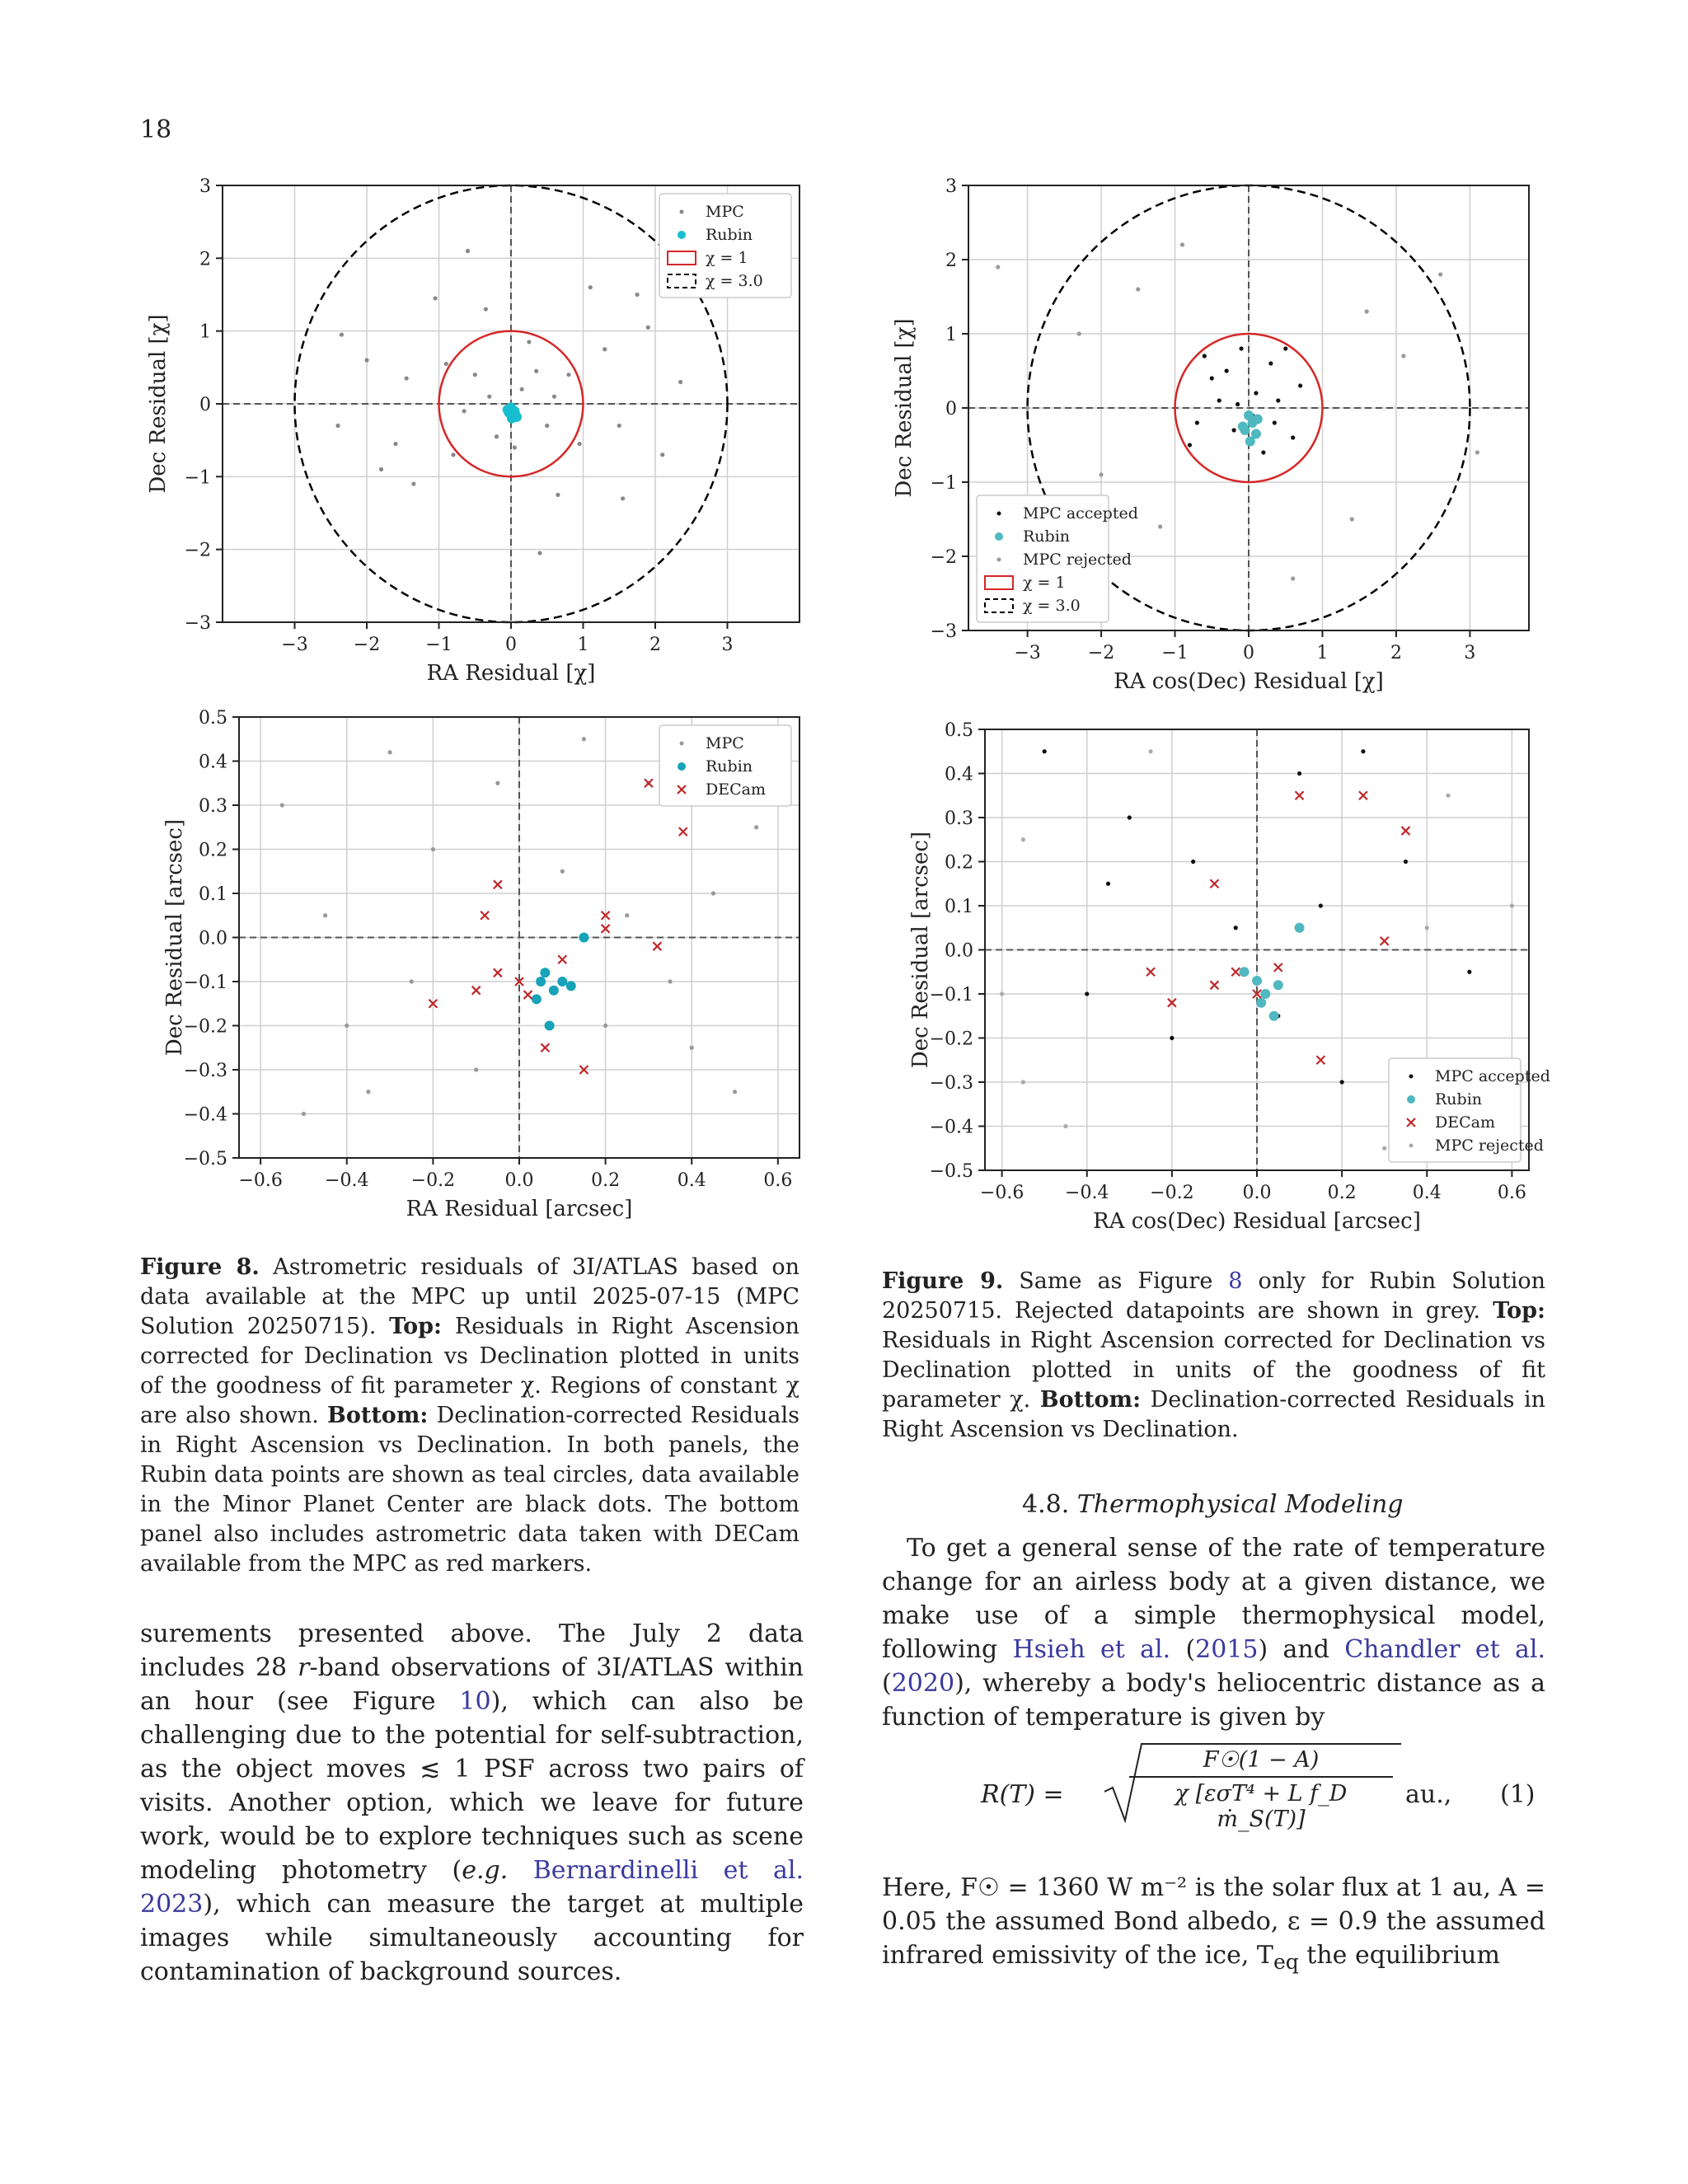 The image size is (1688, 2184). Describe the element at coordinates (959, 730) in the screenshot. I see `y-tick-label: 0.5` at that location.